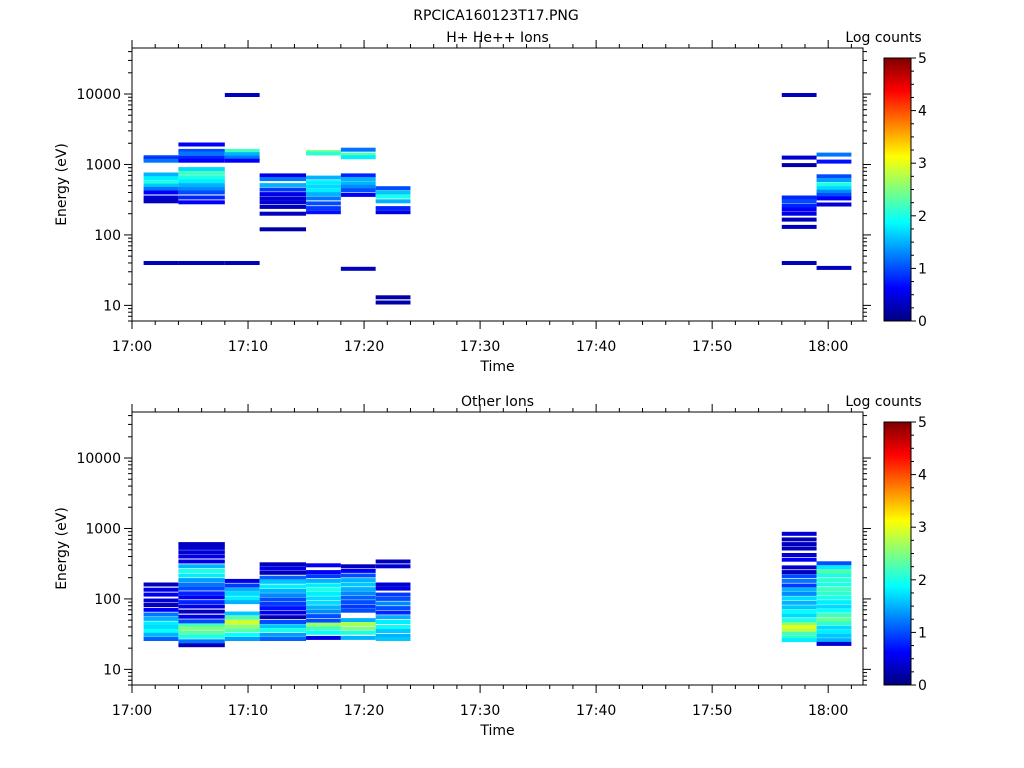 The image size is (1024, 768). What do you see at coordinates (897, 189) in the screenshot?
I see `colorbar` at bounding box center [897, 189].